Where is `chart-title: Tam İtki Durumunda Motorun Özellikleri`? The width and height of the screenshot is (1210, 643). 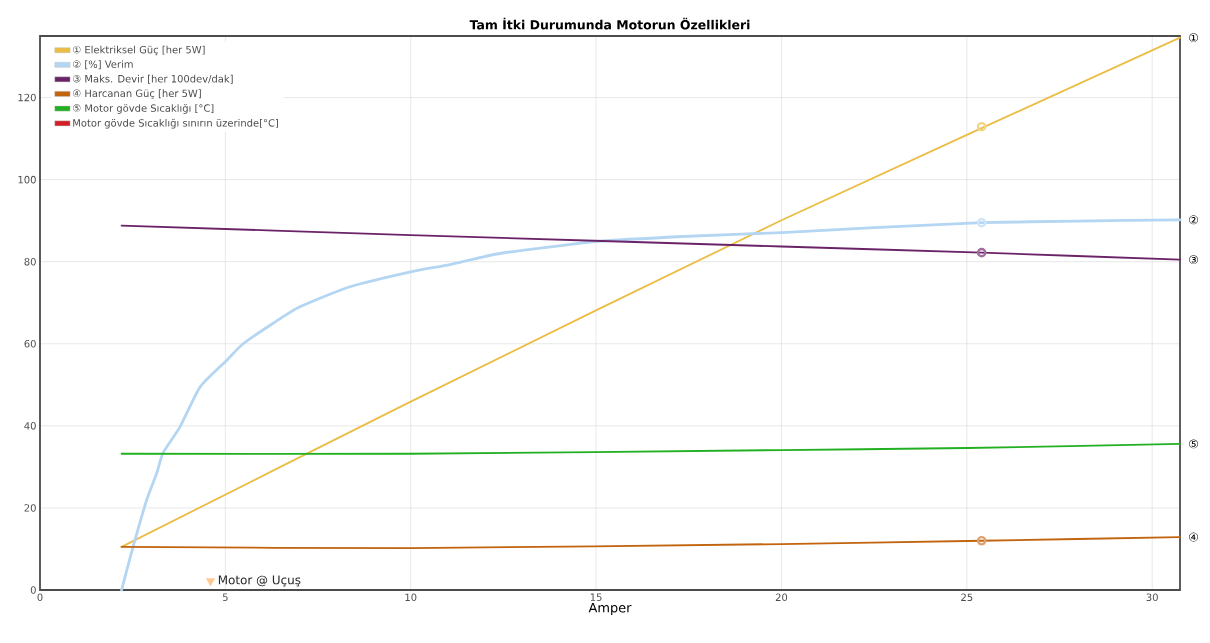 chart-title: Tam İtki Durumunda Motorun Özellikleri is located at coordinates (609, 23).